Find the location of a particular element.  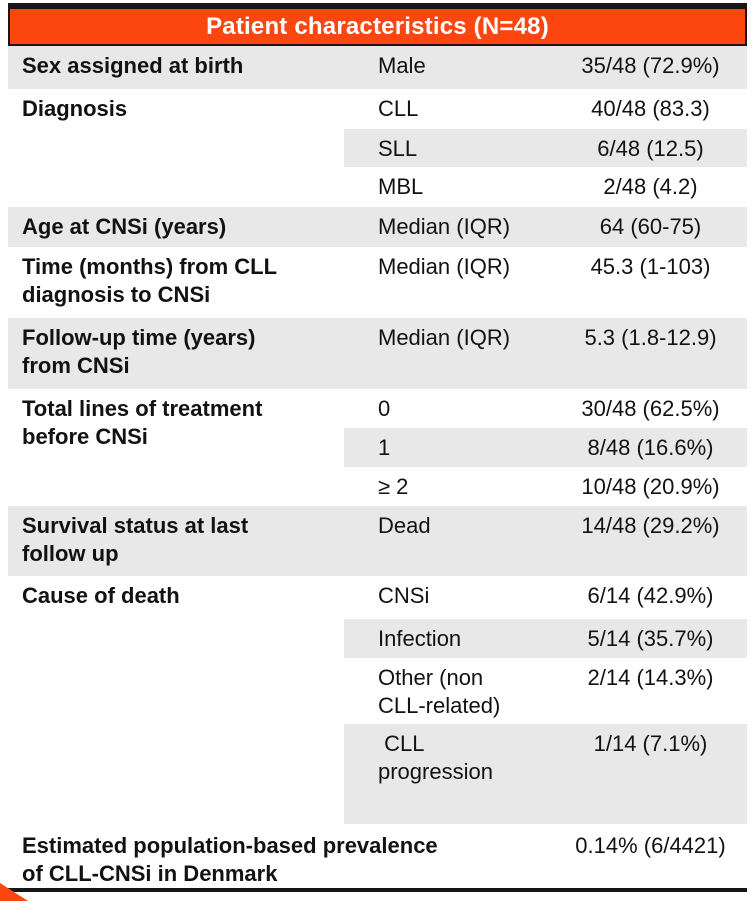

sub-row: SLL 6/48 (12.5) is located at coordinates (545, 148).